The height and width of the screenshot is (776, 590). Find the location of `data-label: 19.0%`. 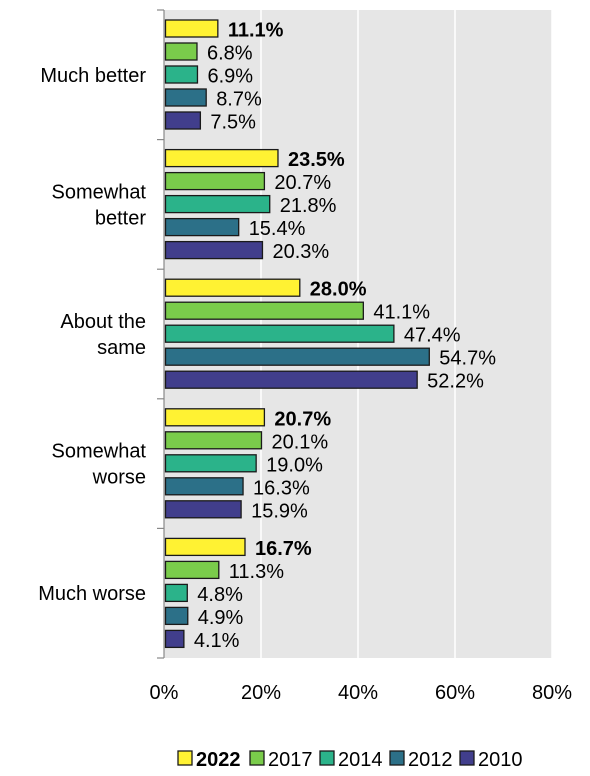

data-label: 19.0% is located at coordinates (294, 465).